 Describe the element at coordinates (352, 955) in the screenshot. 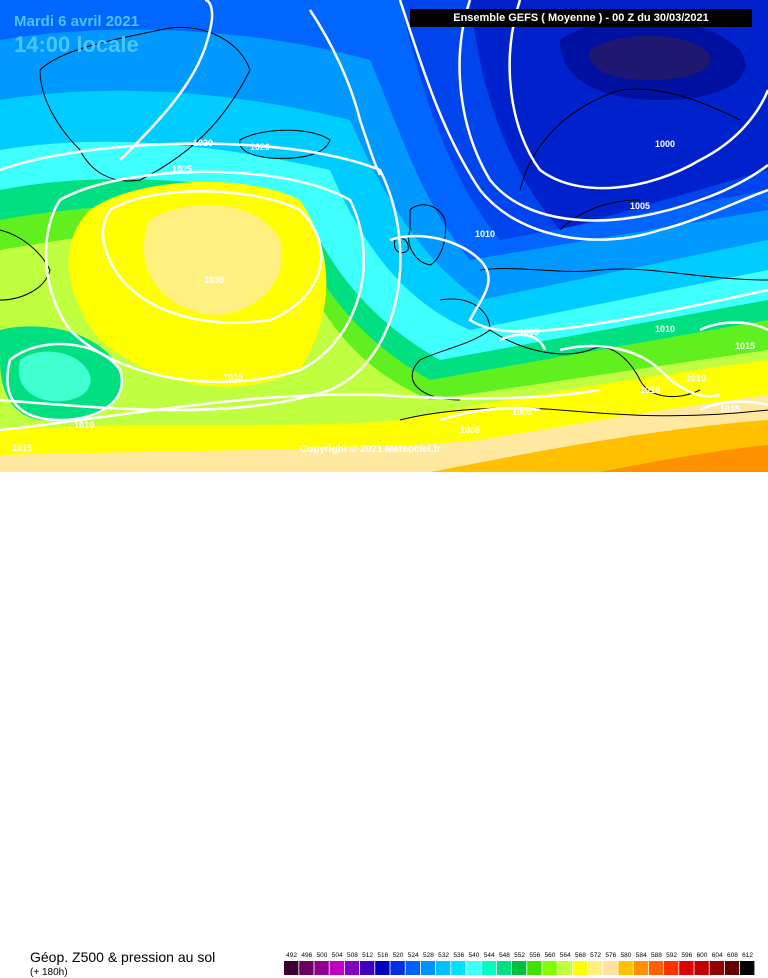

I see `scale-tick-label: 508` at that location.